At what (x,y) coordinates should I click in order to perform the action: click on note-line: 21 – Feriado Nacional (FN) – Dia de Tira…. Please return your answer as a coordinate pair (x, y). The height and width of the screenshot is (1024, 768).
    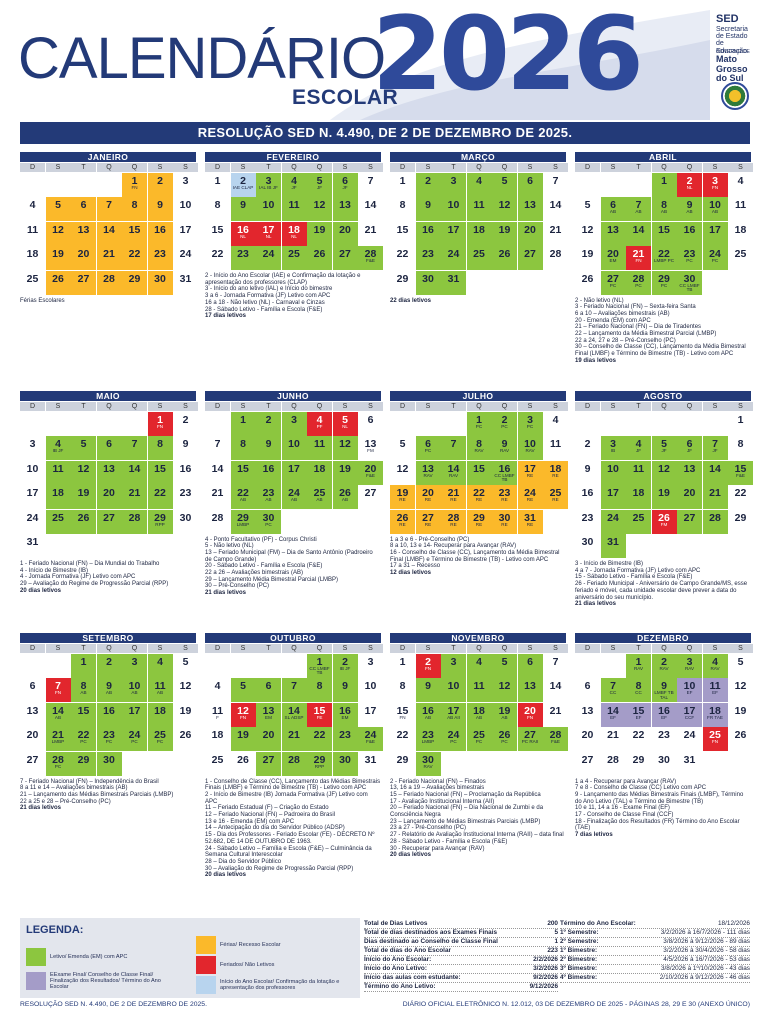
    Looking at the image, I should click on (638, 327).